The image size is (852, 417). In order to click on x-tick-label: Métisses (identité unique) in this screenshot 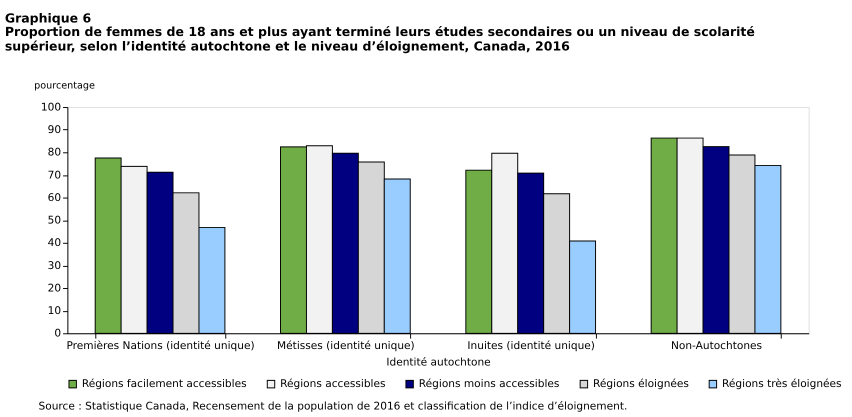, I will do `click(346, 346)`.